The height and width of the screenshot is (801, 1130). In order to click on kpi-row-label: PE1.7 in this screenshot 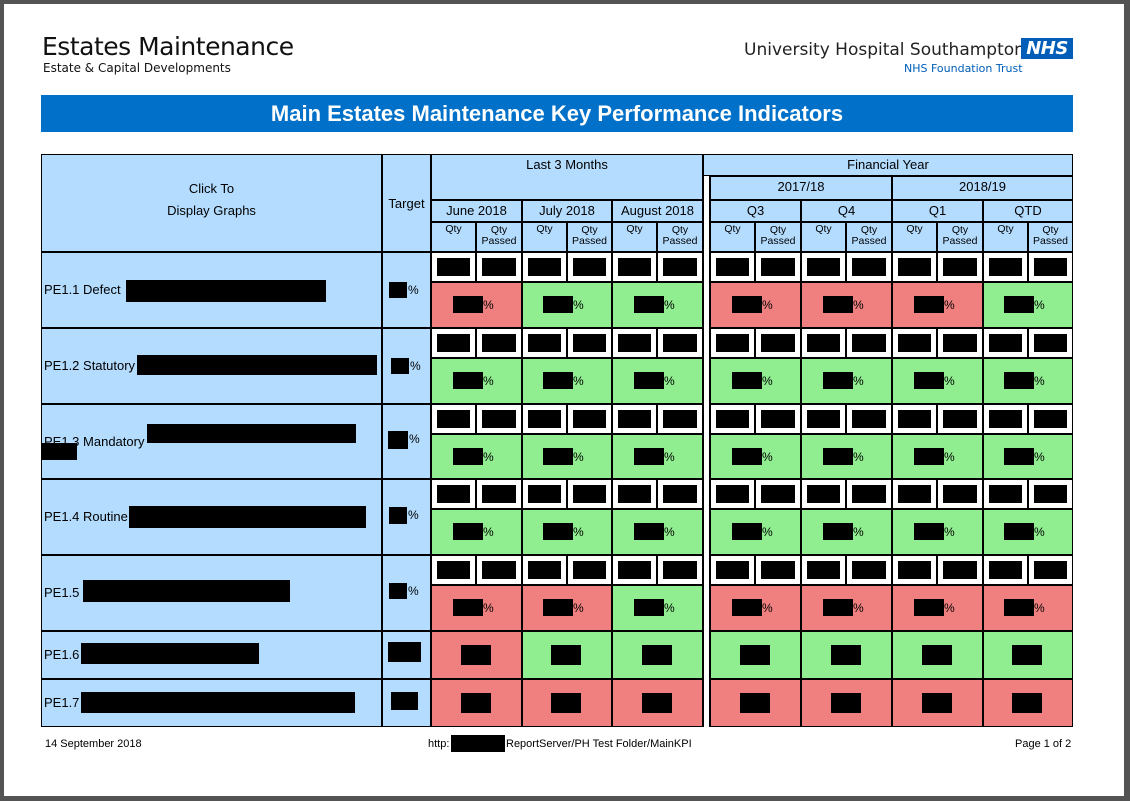, I will do `click(62, 702)`.